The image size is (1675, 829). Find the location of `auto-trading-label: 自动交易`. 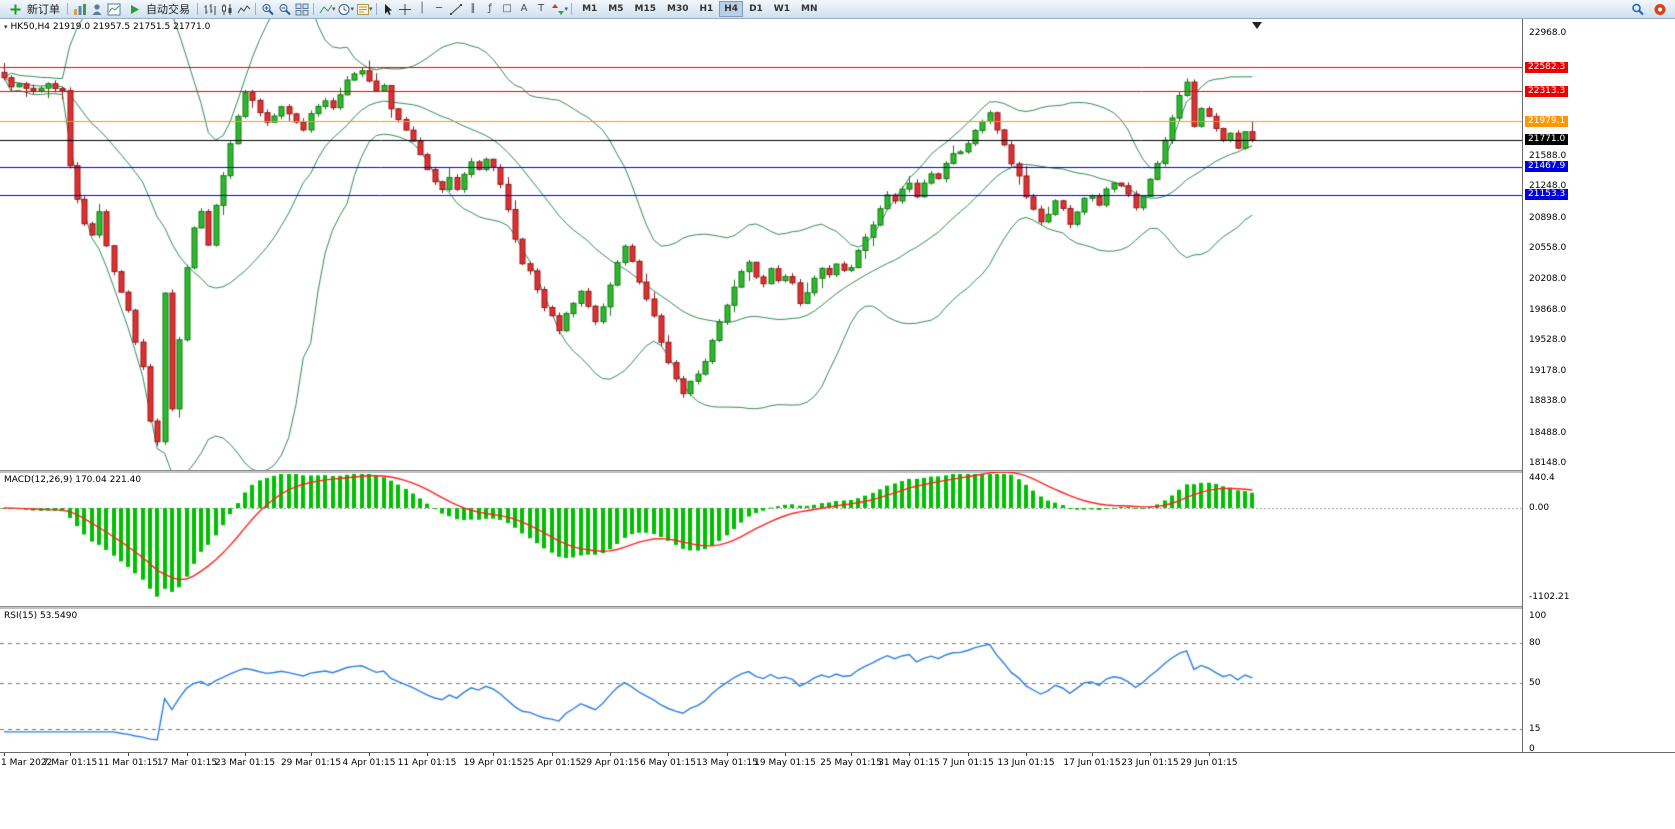

auto-trading-label: 自动交易 is located at coordinates (168, 9).